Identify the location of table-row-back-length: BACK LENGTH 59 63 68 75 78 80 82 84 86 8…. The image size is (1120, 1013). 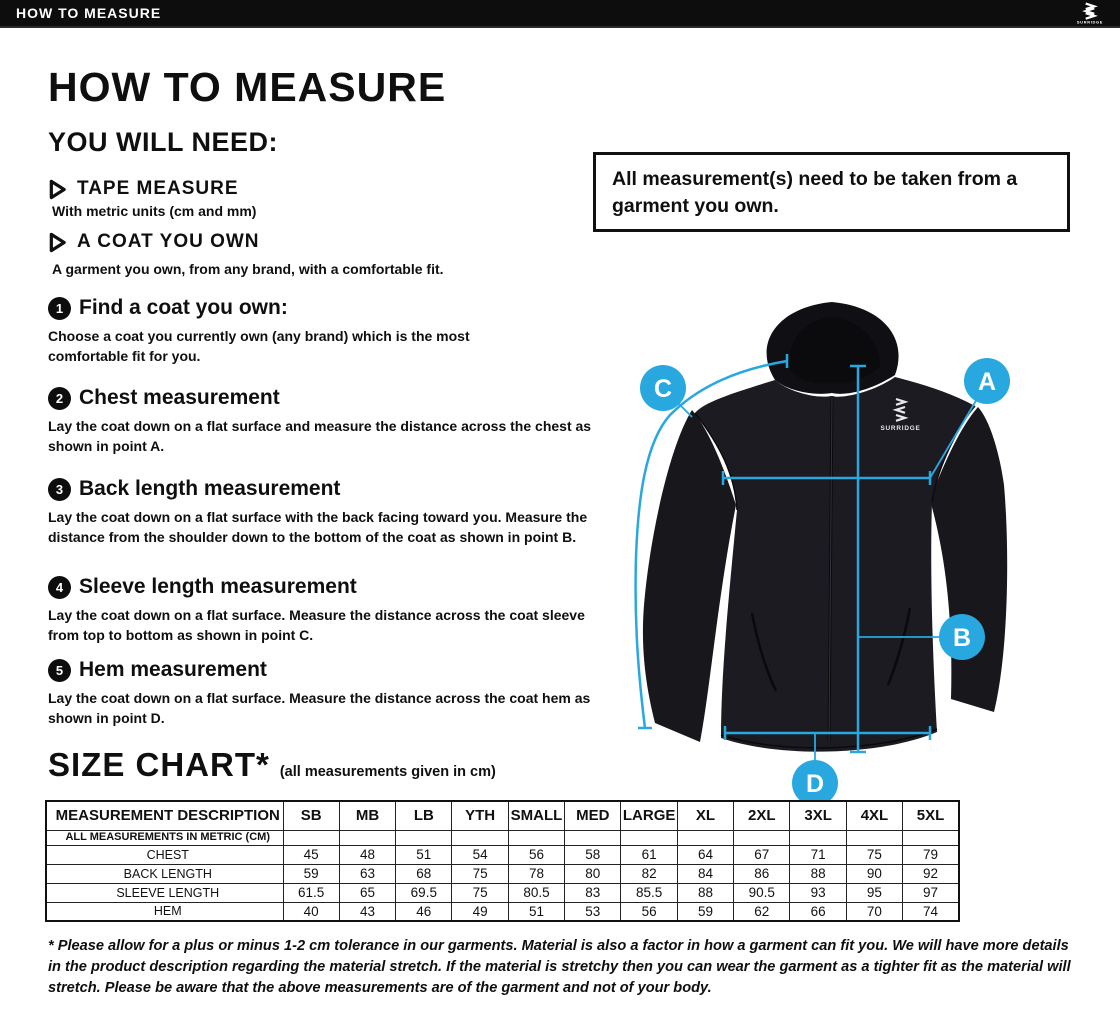
(502, 873).